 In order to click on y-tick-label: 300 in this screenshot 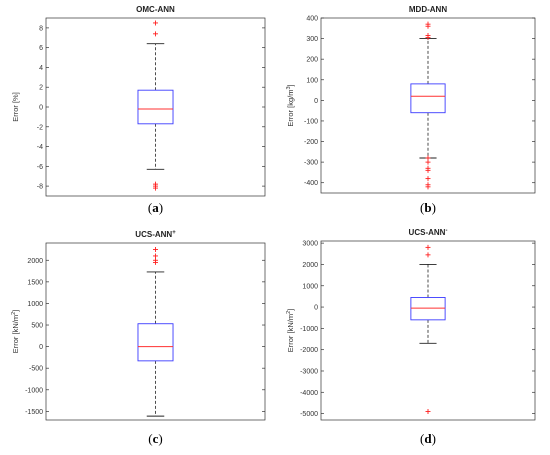, I will do `click(312, 39)`.